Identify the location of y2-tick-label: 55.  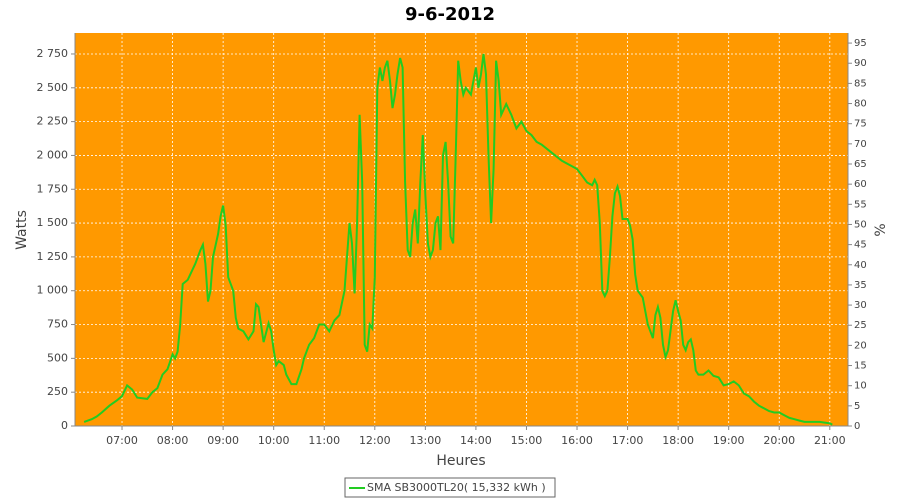
(860, 204).